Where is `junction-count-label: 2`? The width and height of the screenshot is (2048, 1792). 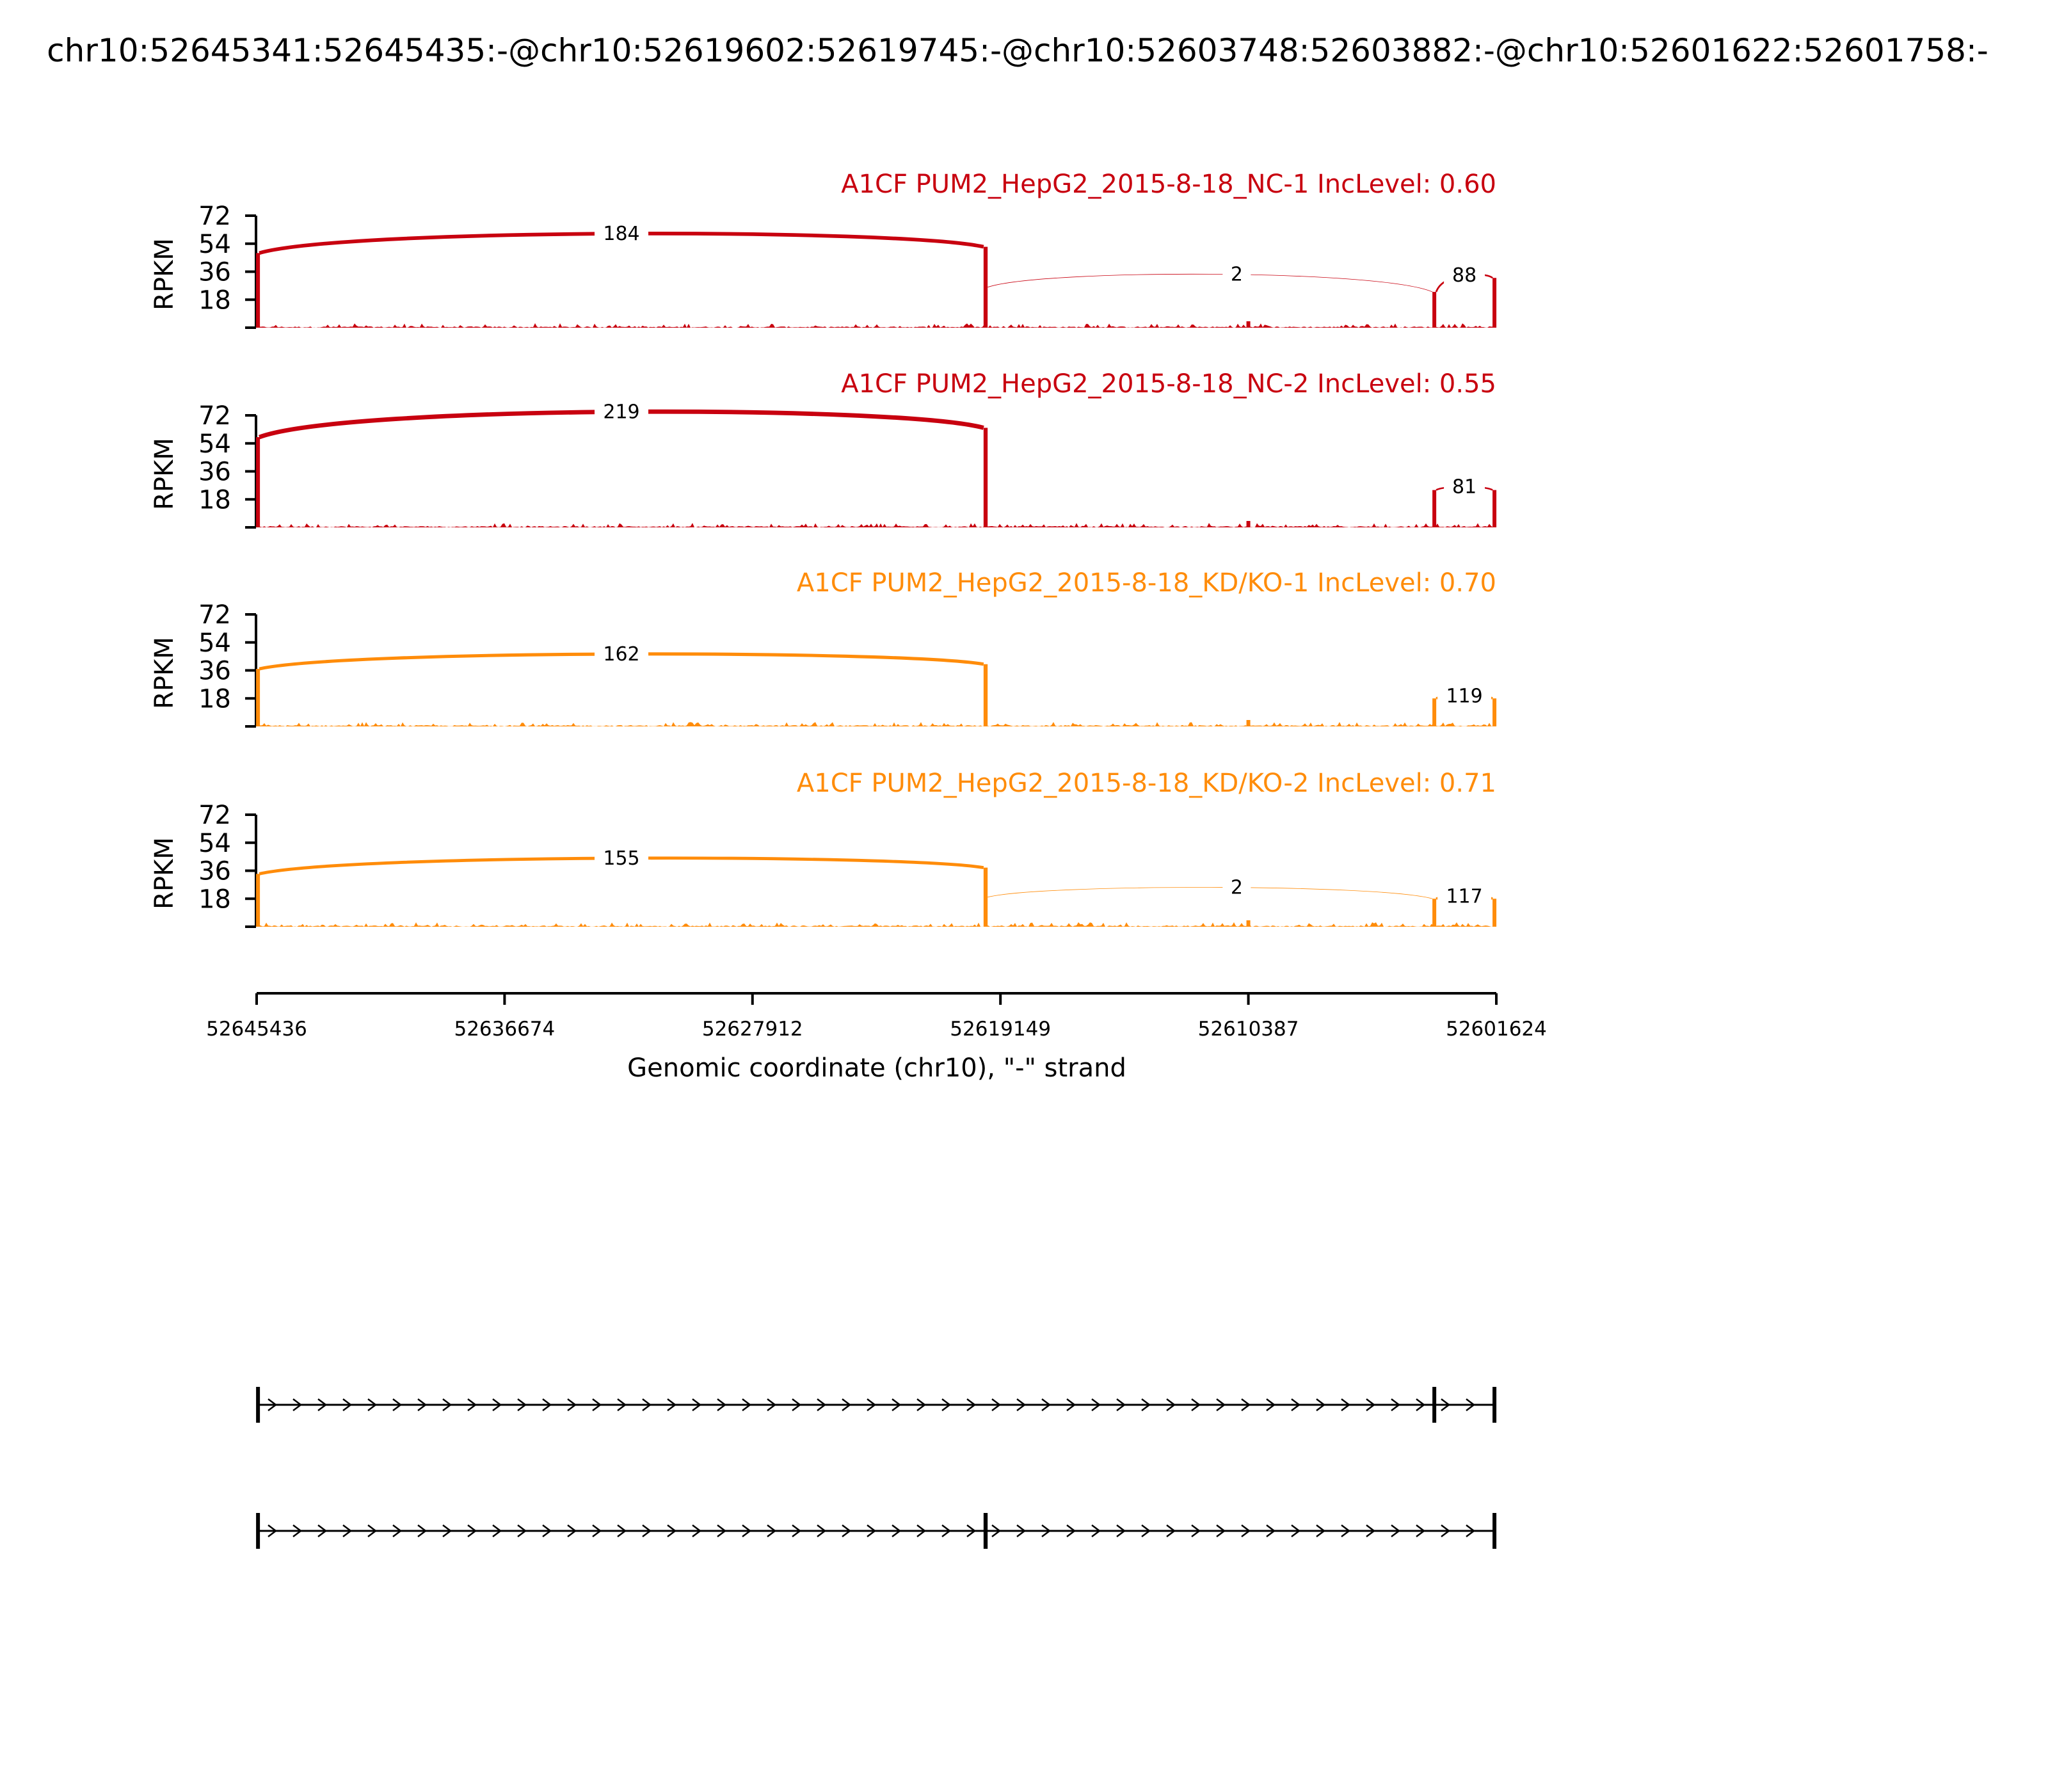 junction-count-label: 2 is located at coordinates (1237, 274).